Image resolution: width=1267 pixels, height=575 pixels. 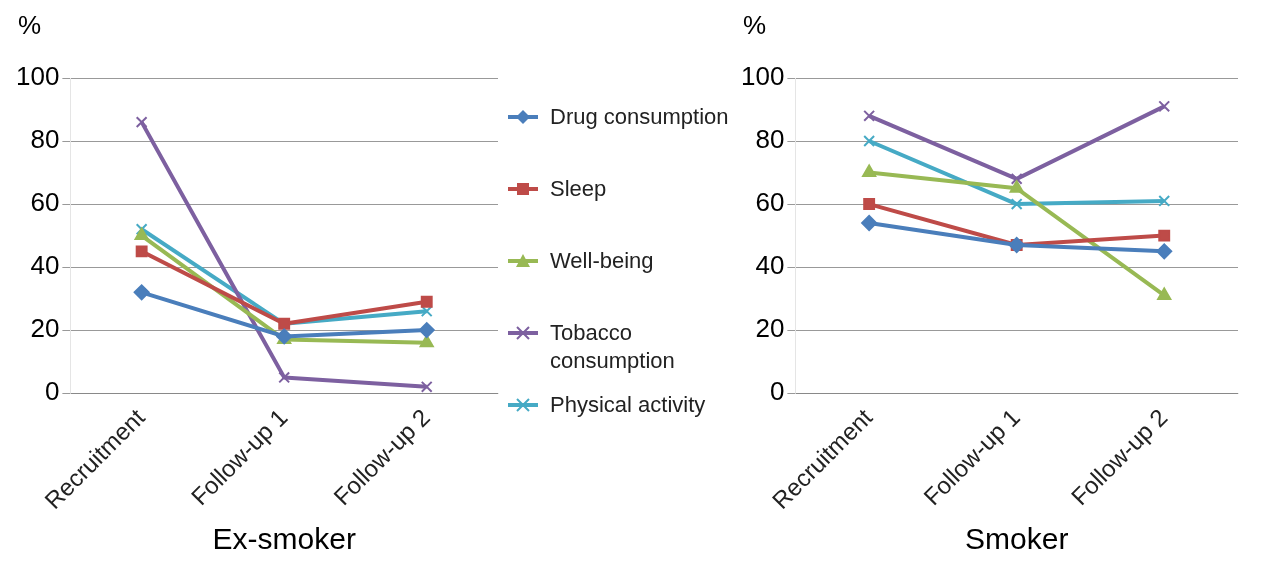 I want to click on legend-label: Physical activity, so click(x=628, y=405).